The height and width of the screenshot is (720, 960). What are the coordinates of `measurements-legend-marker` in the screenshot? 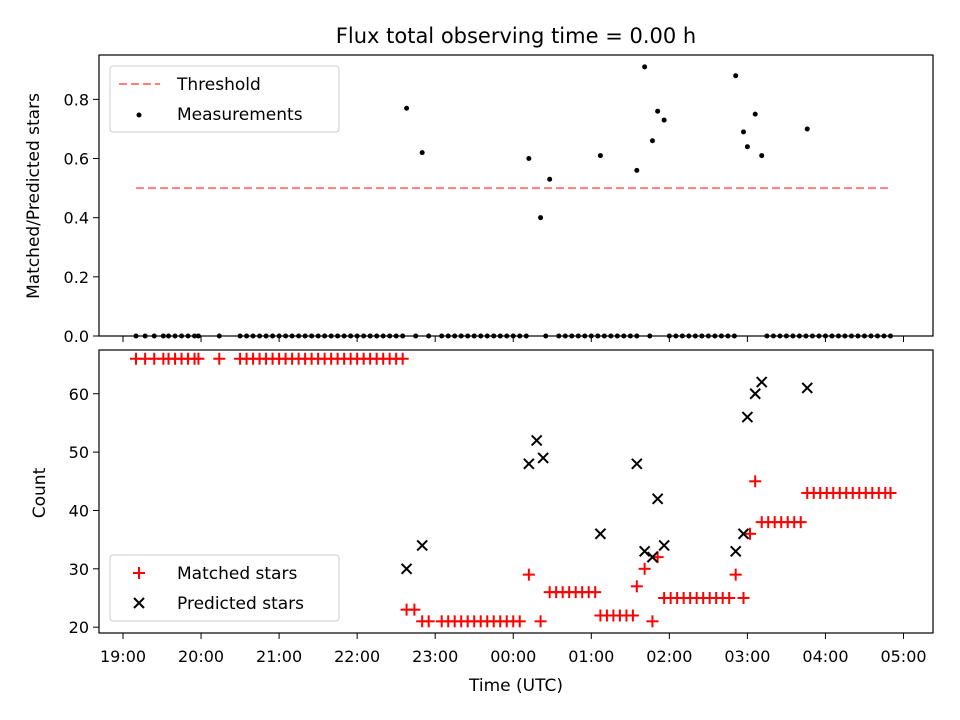 It's located at (139, 115).